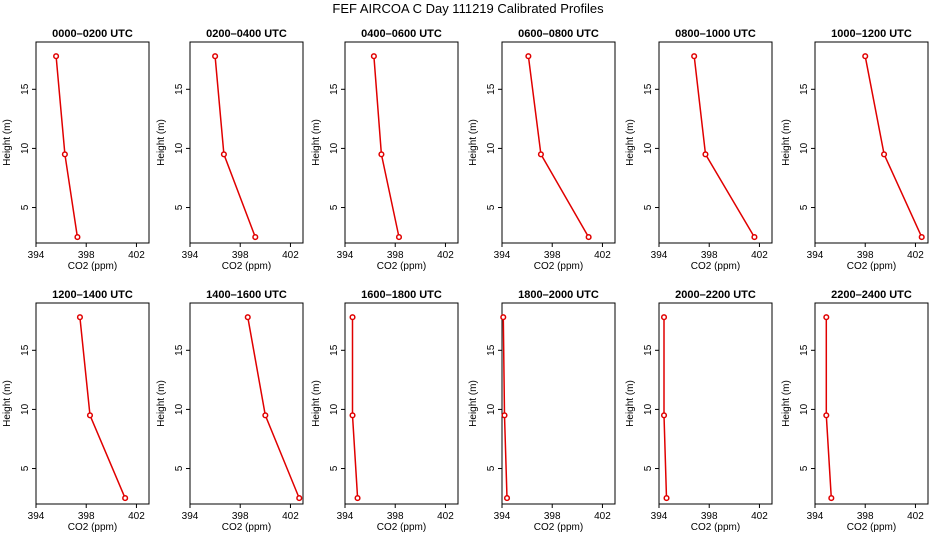 Image resolution: width=936 pixels, height=540 pixels. What do you see at coordinates (473, 403) in the screenshot?
I see `chart-9-ylabel: Height (m)` at bounding box center [473, 403].